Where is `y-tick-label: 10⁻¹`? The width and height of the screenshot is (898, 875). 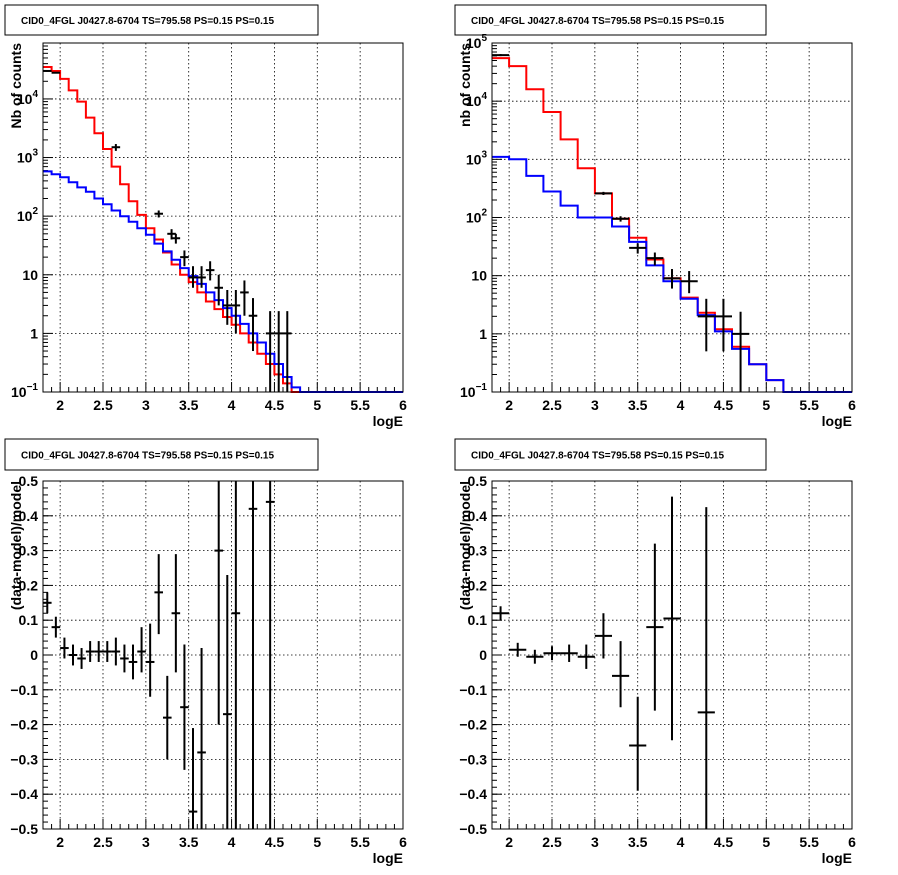 y-tick-label: 10⁻¹ is located at coordinates (473, 391).